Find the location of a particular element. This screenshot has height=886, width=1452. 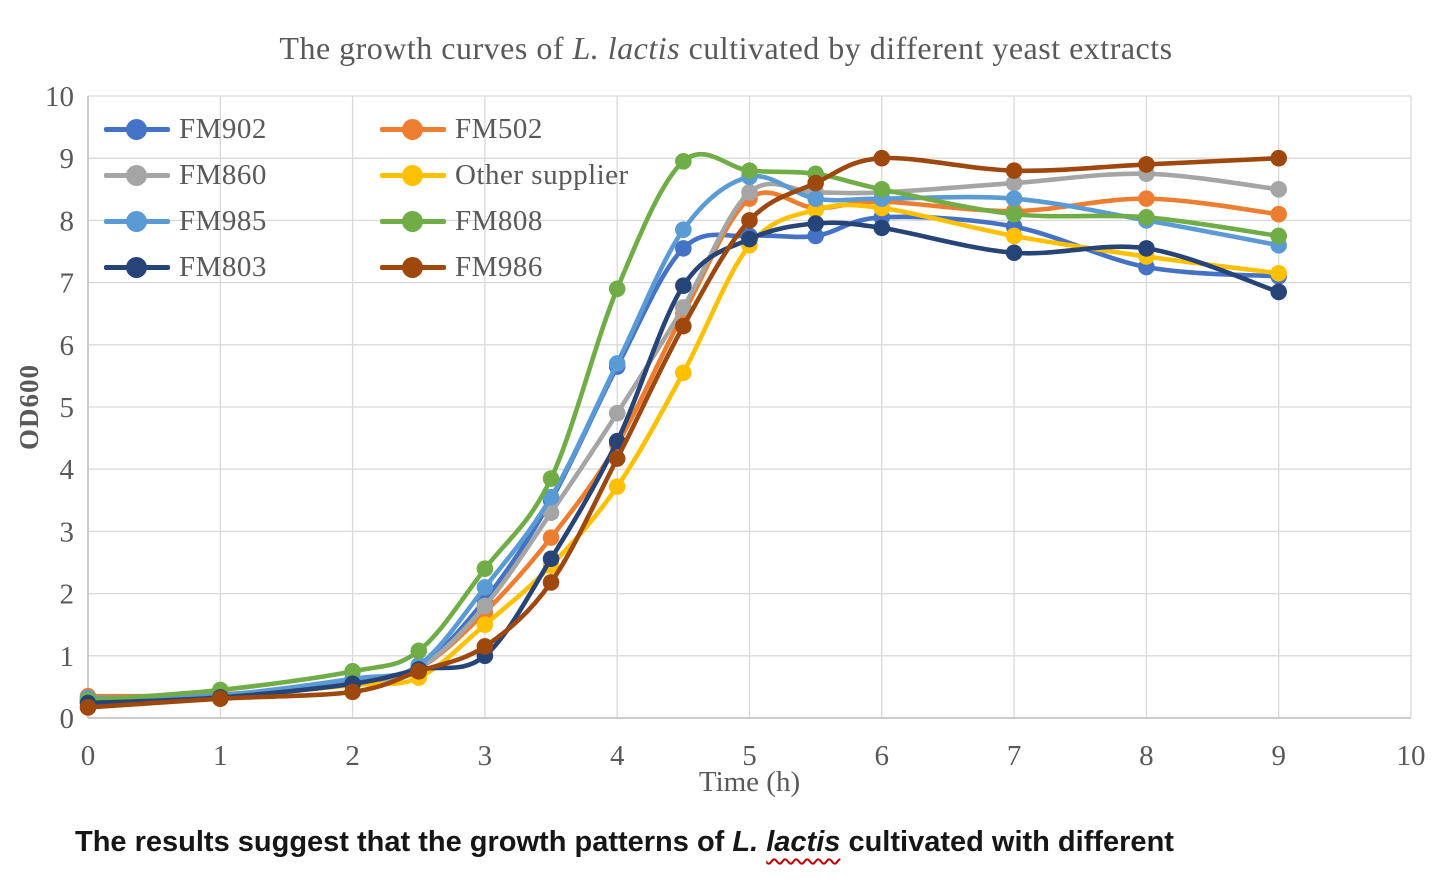

legend-item-fm985: FM985 is located at coordinates (242, 221).